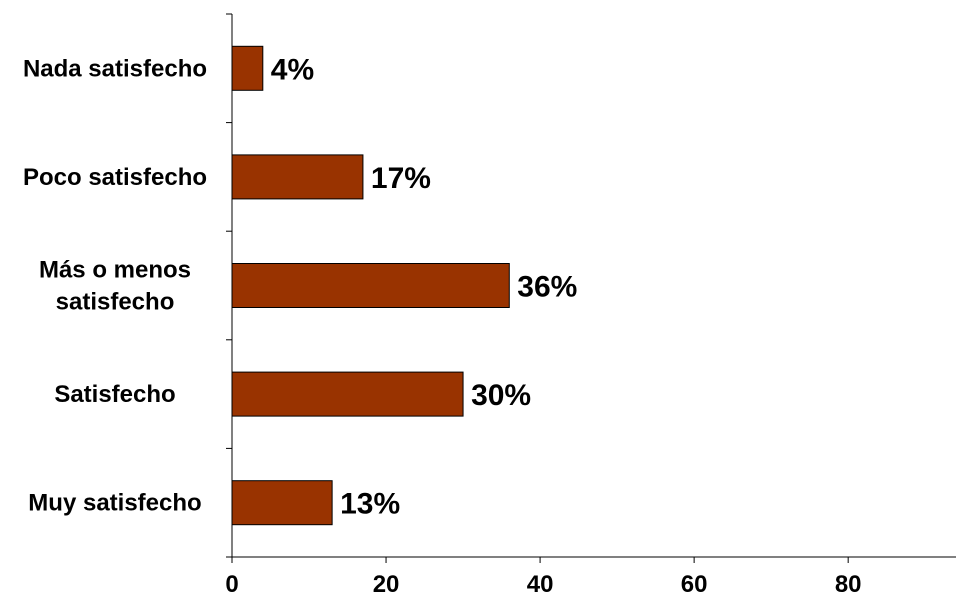 The width and height of the screenshot is (970, 607). Describe the element at coordinates (292, 69) in the screenshot. I see `bar-value-label: 4%` at that location.